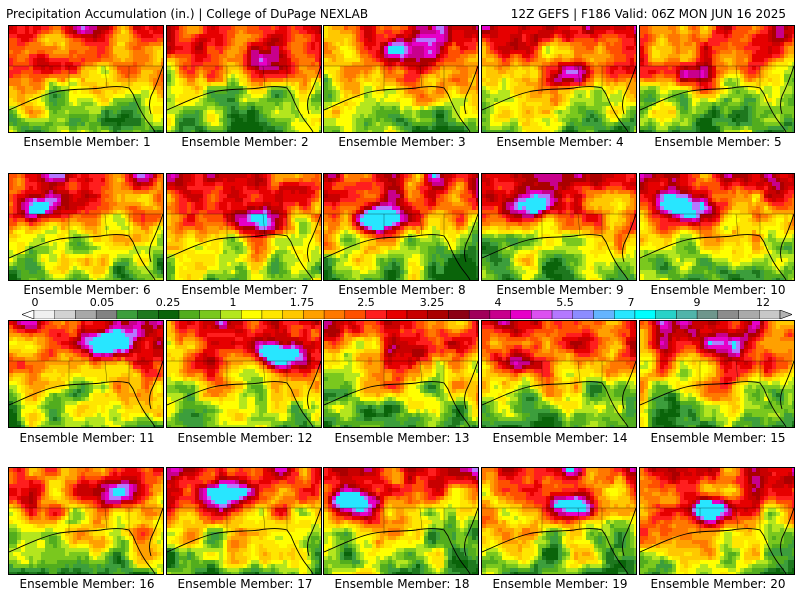  Describe the element at coordinates (102, 302) in the screenshot. I see `scale-label: 0.05` at that location.